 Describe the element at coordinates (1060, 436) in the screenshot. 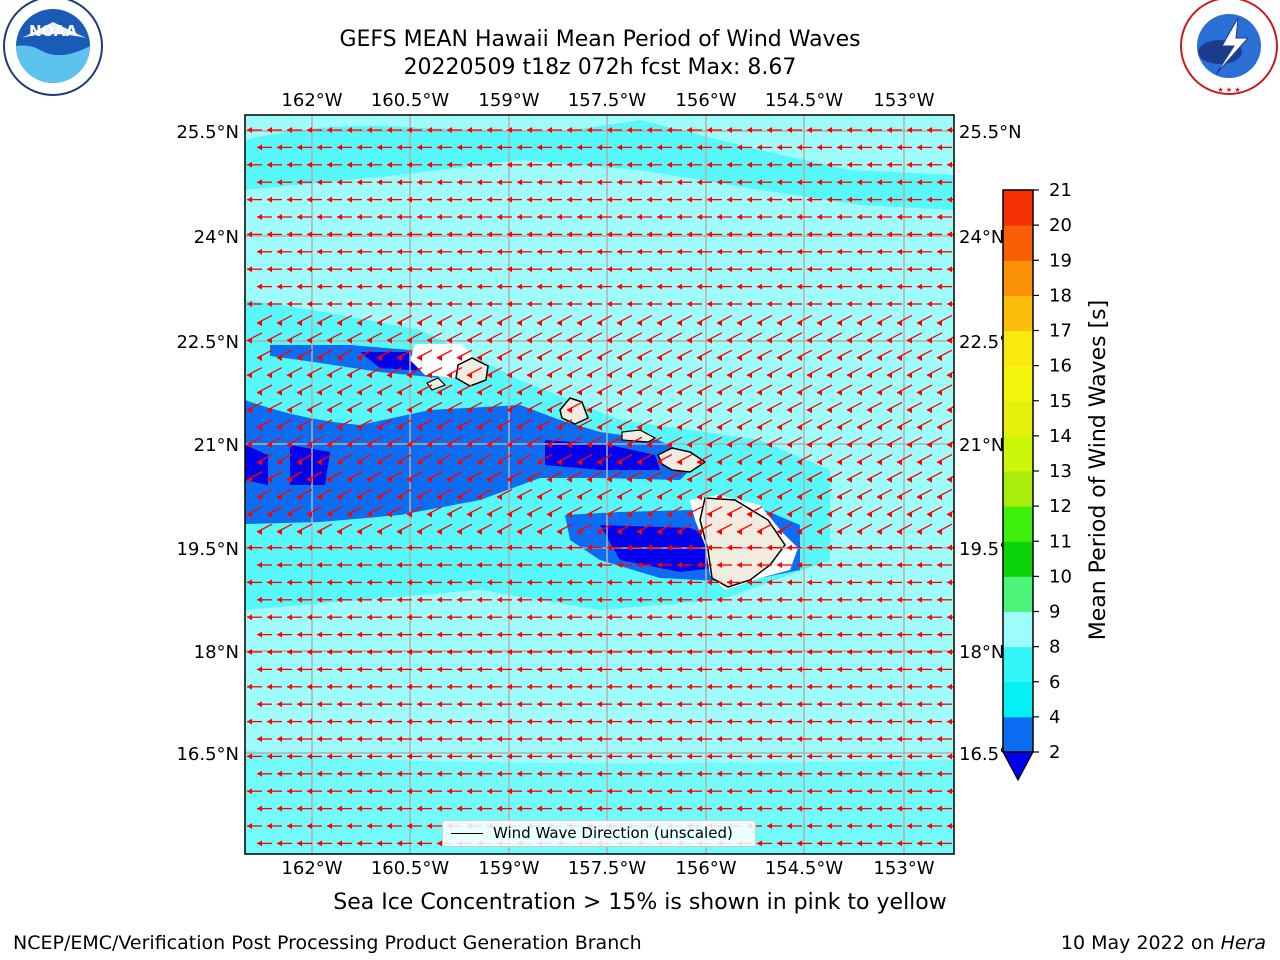

I see `colorbar-tick-label: 14` at that location.